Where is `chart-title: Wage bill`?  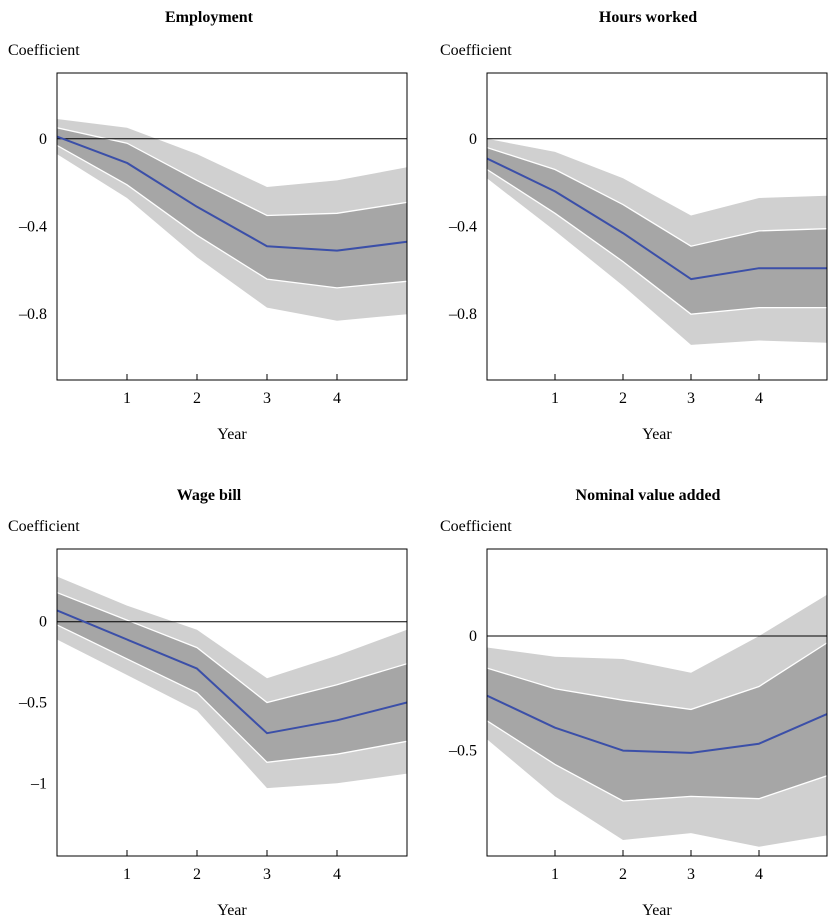 chart-title: Wage bill is located at coordinates (209, 495).